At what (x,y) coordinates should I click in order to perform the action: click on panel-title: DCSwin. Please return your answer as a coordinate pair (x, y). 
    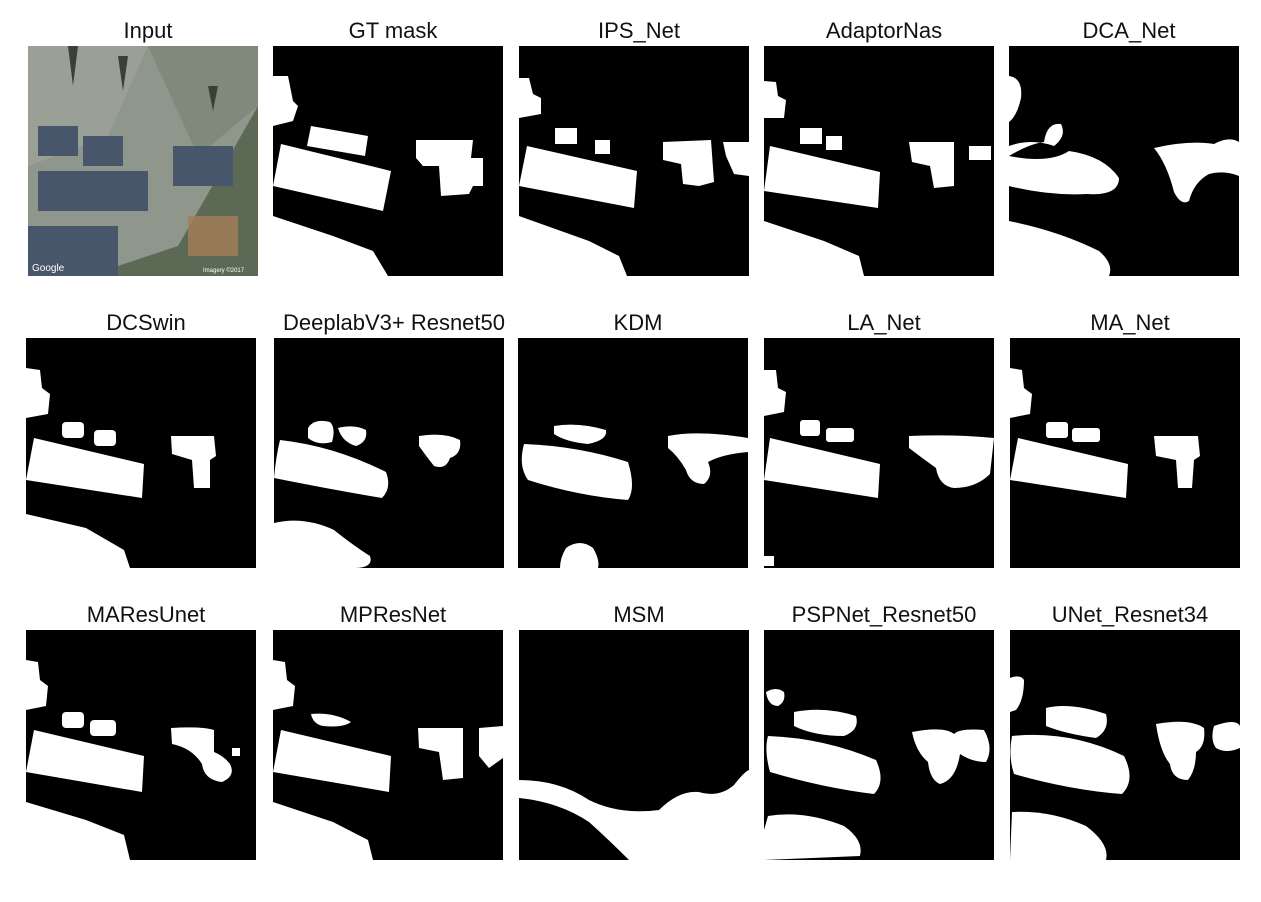
    Looking at the image, I should click on (146, 322).